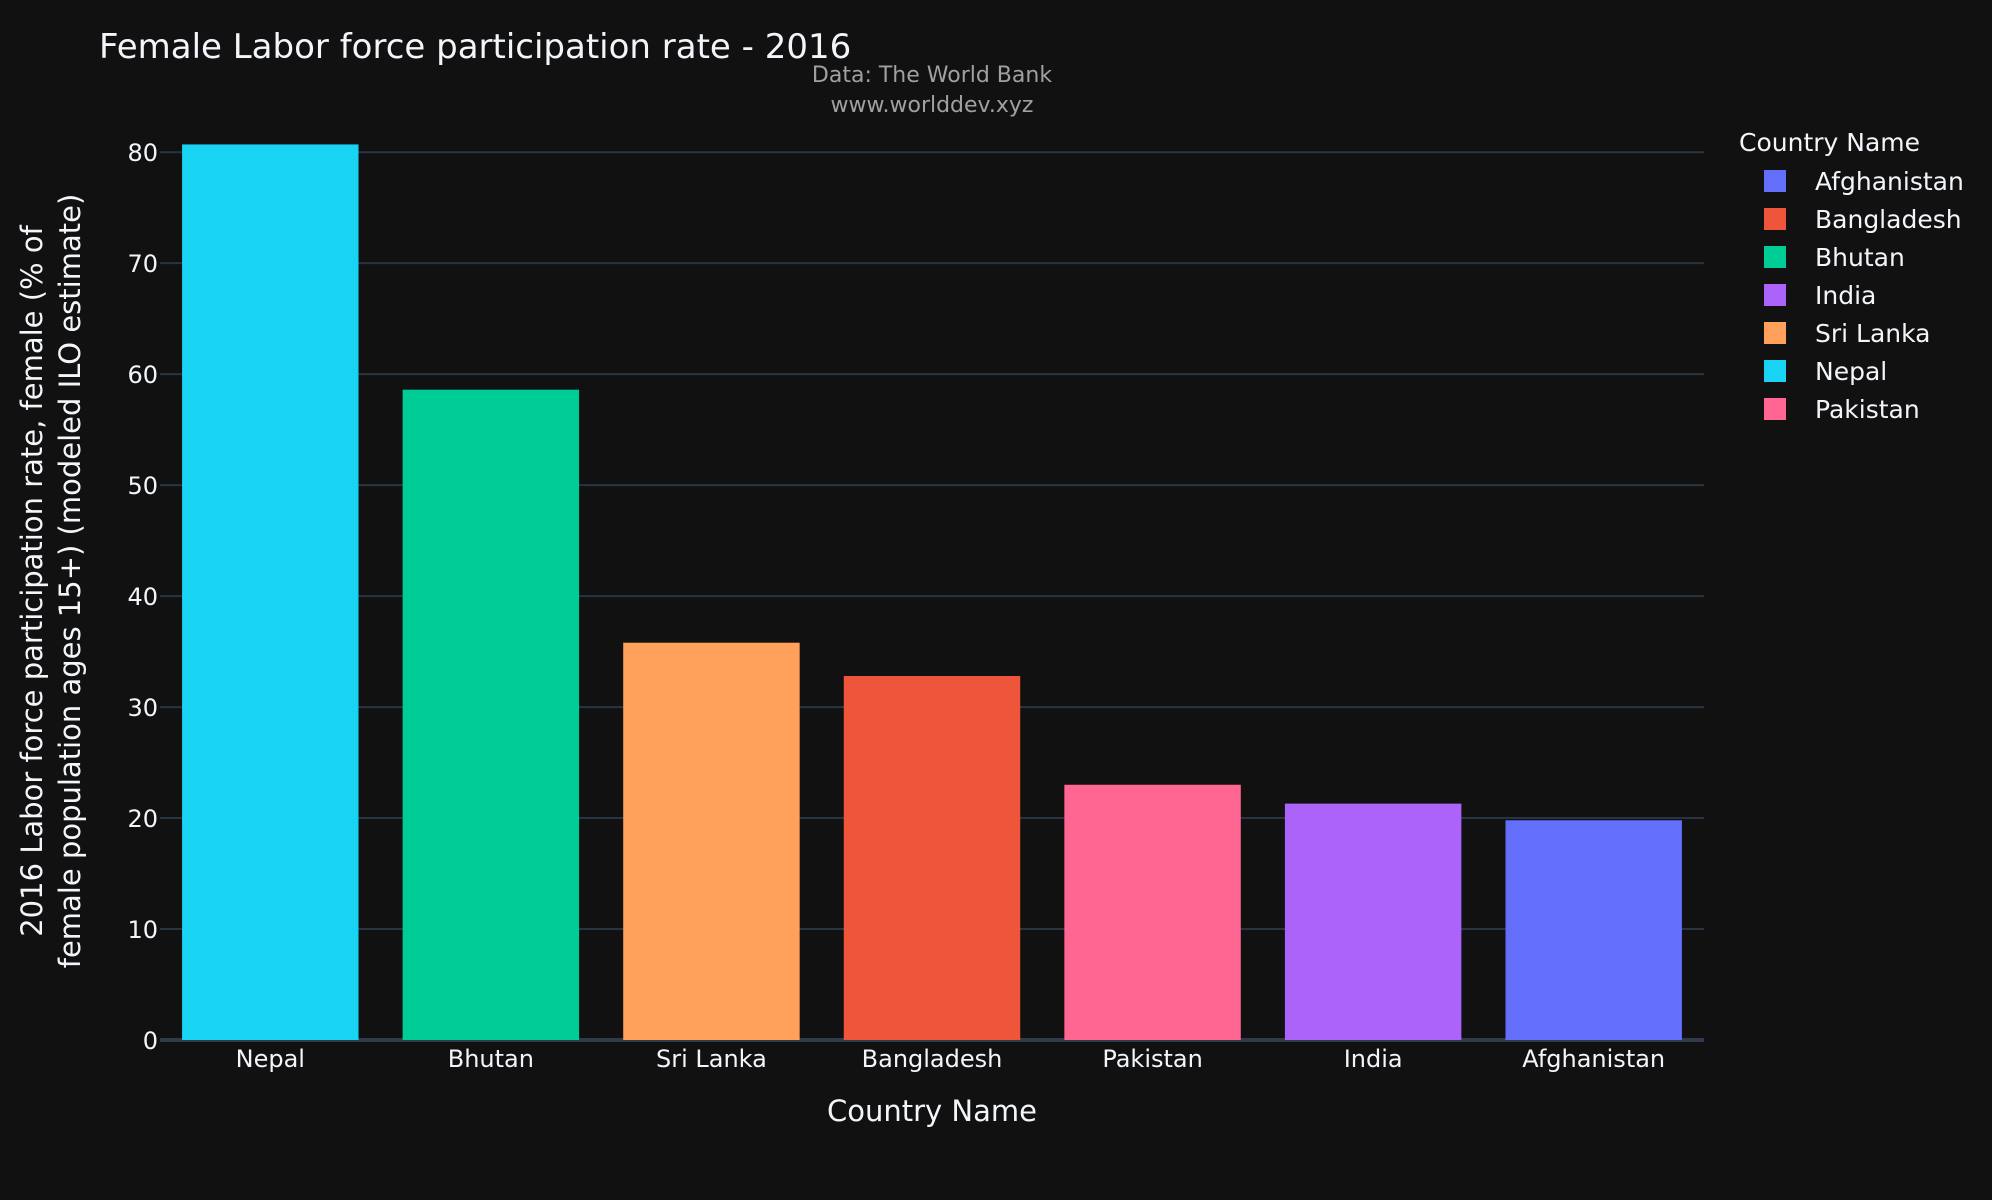  Describe the element at coordinates (1373, 921) in the screenshot. I see `bar-india` at that location.